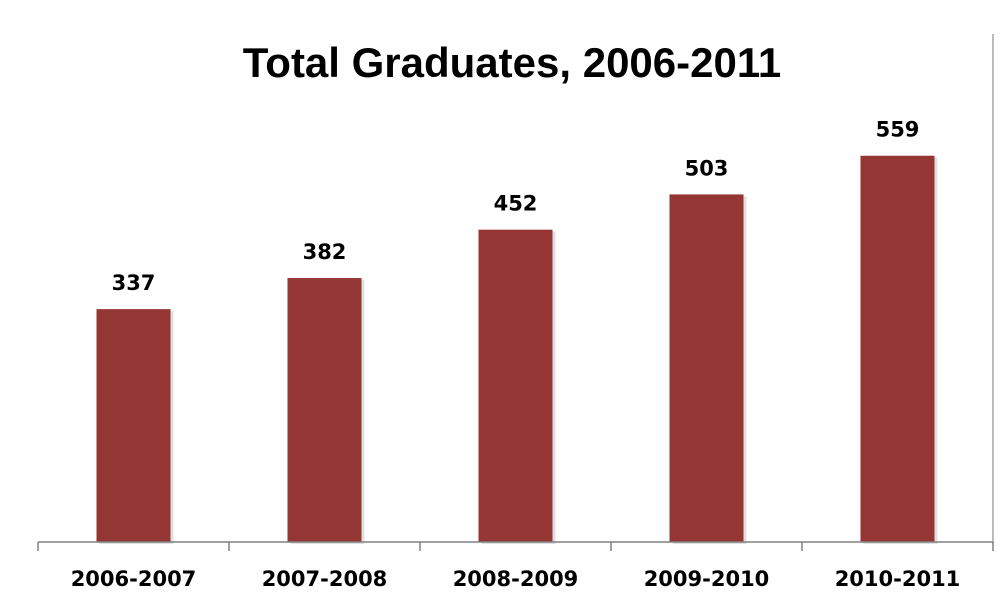 The image size is (1003, 604). I want to click on chart-title: Total Graduates, 2006-2011, so click(512, 62).